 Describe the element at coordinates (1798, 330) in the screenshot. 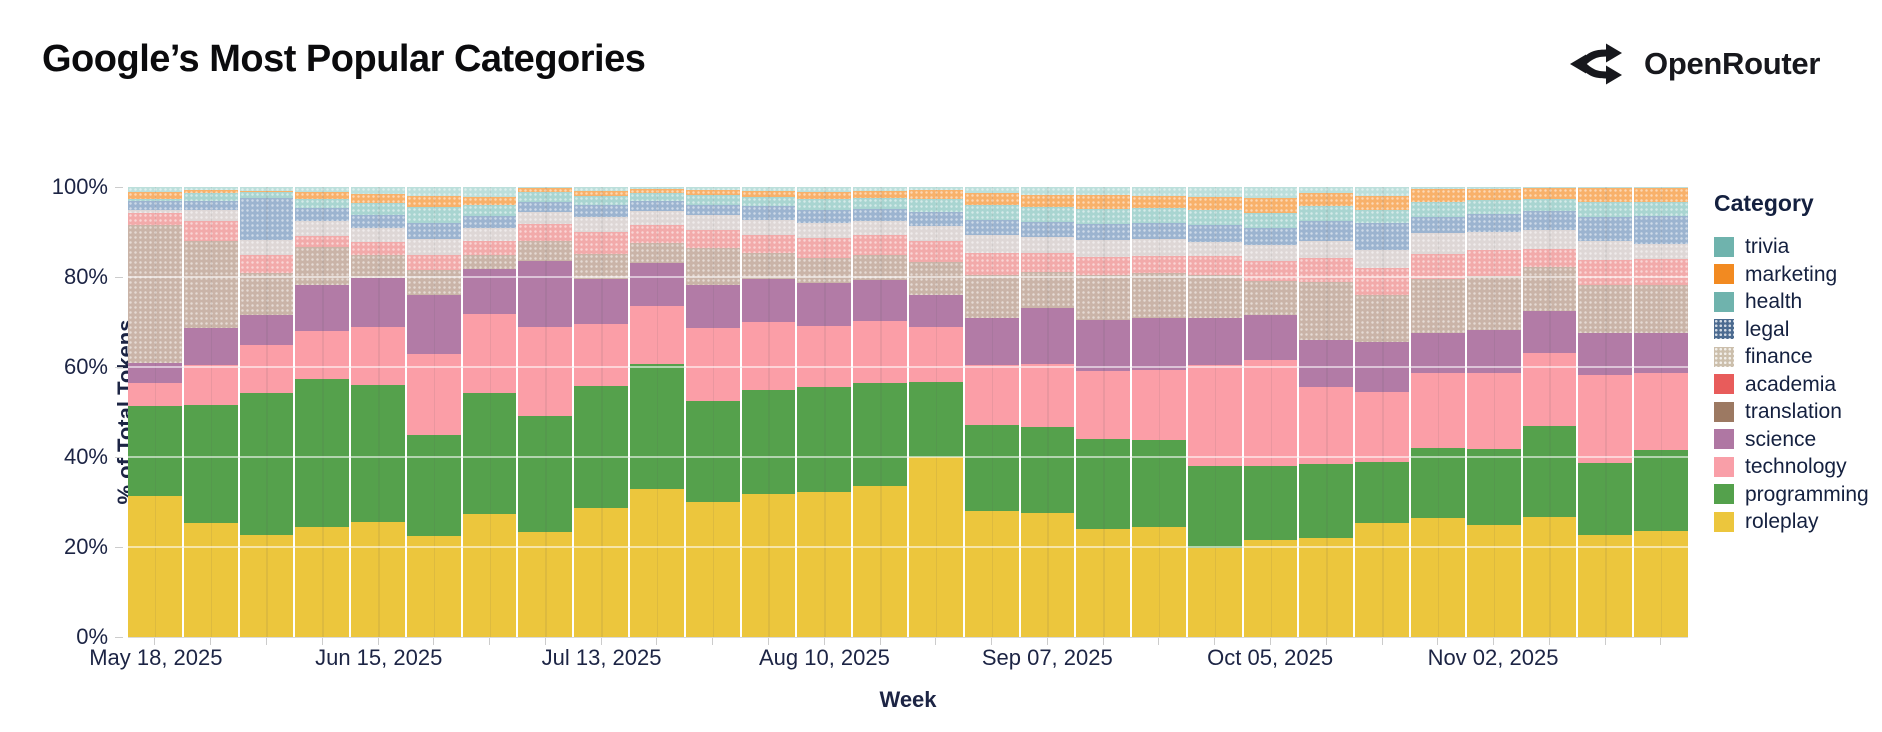

I see `legend-item-legal: legal` at that location.